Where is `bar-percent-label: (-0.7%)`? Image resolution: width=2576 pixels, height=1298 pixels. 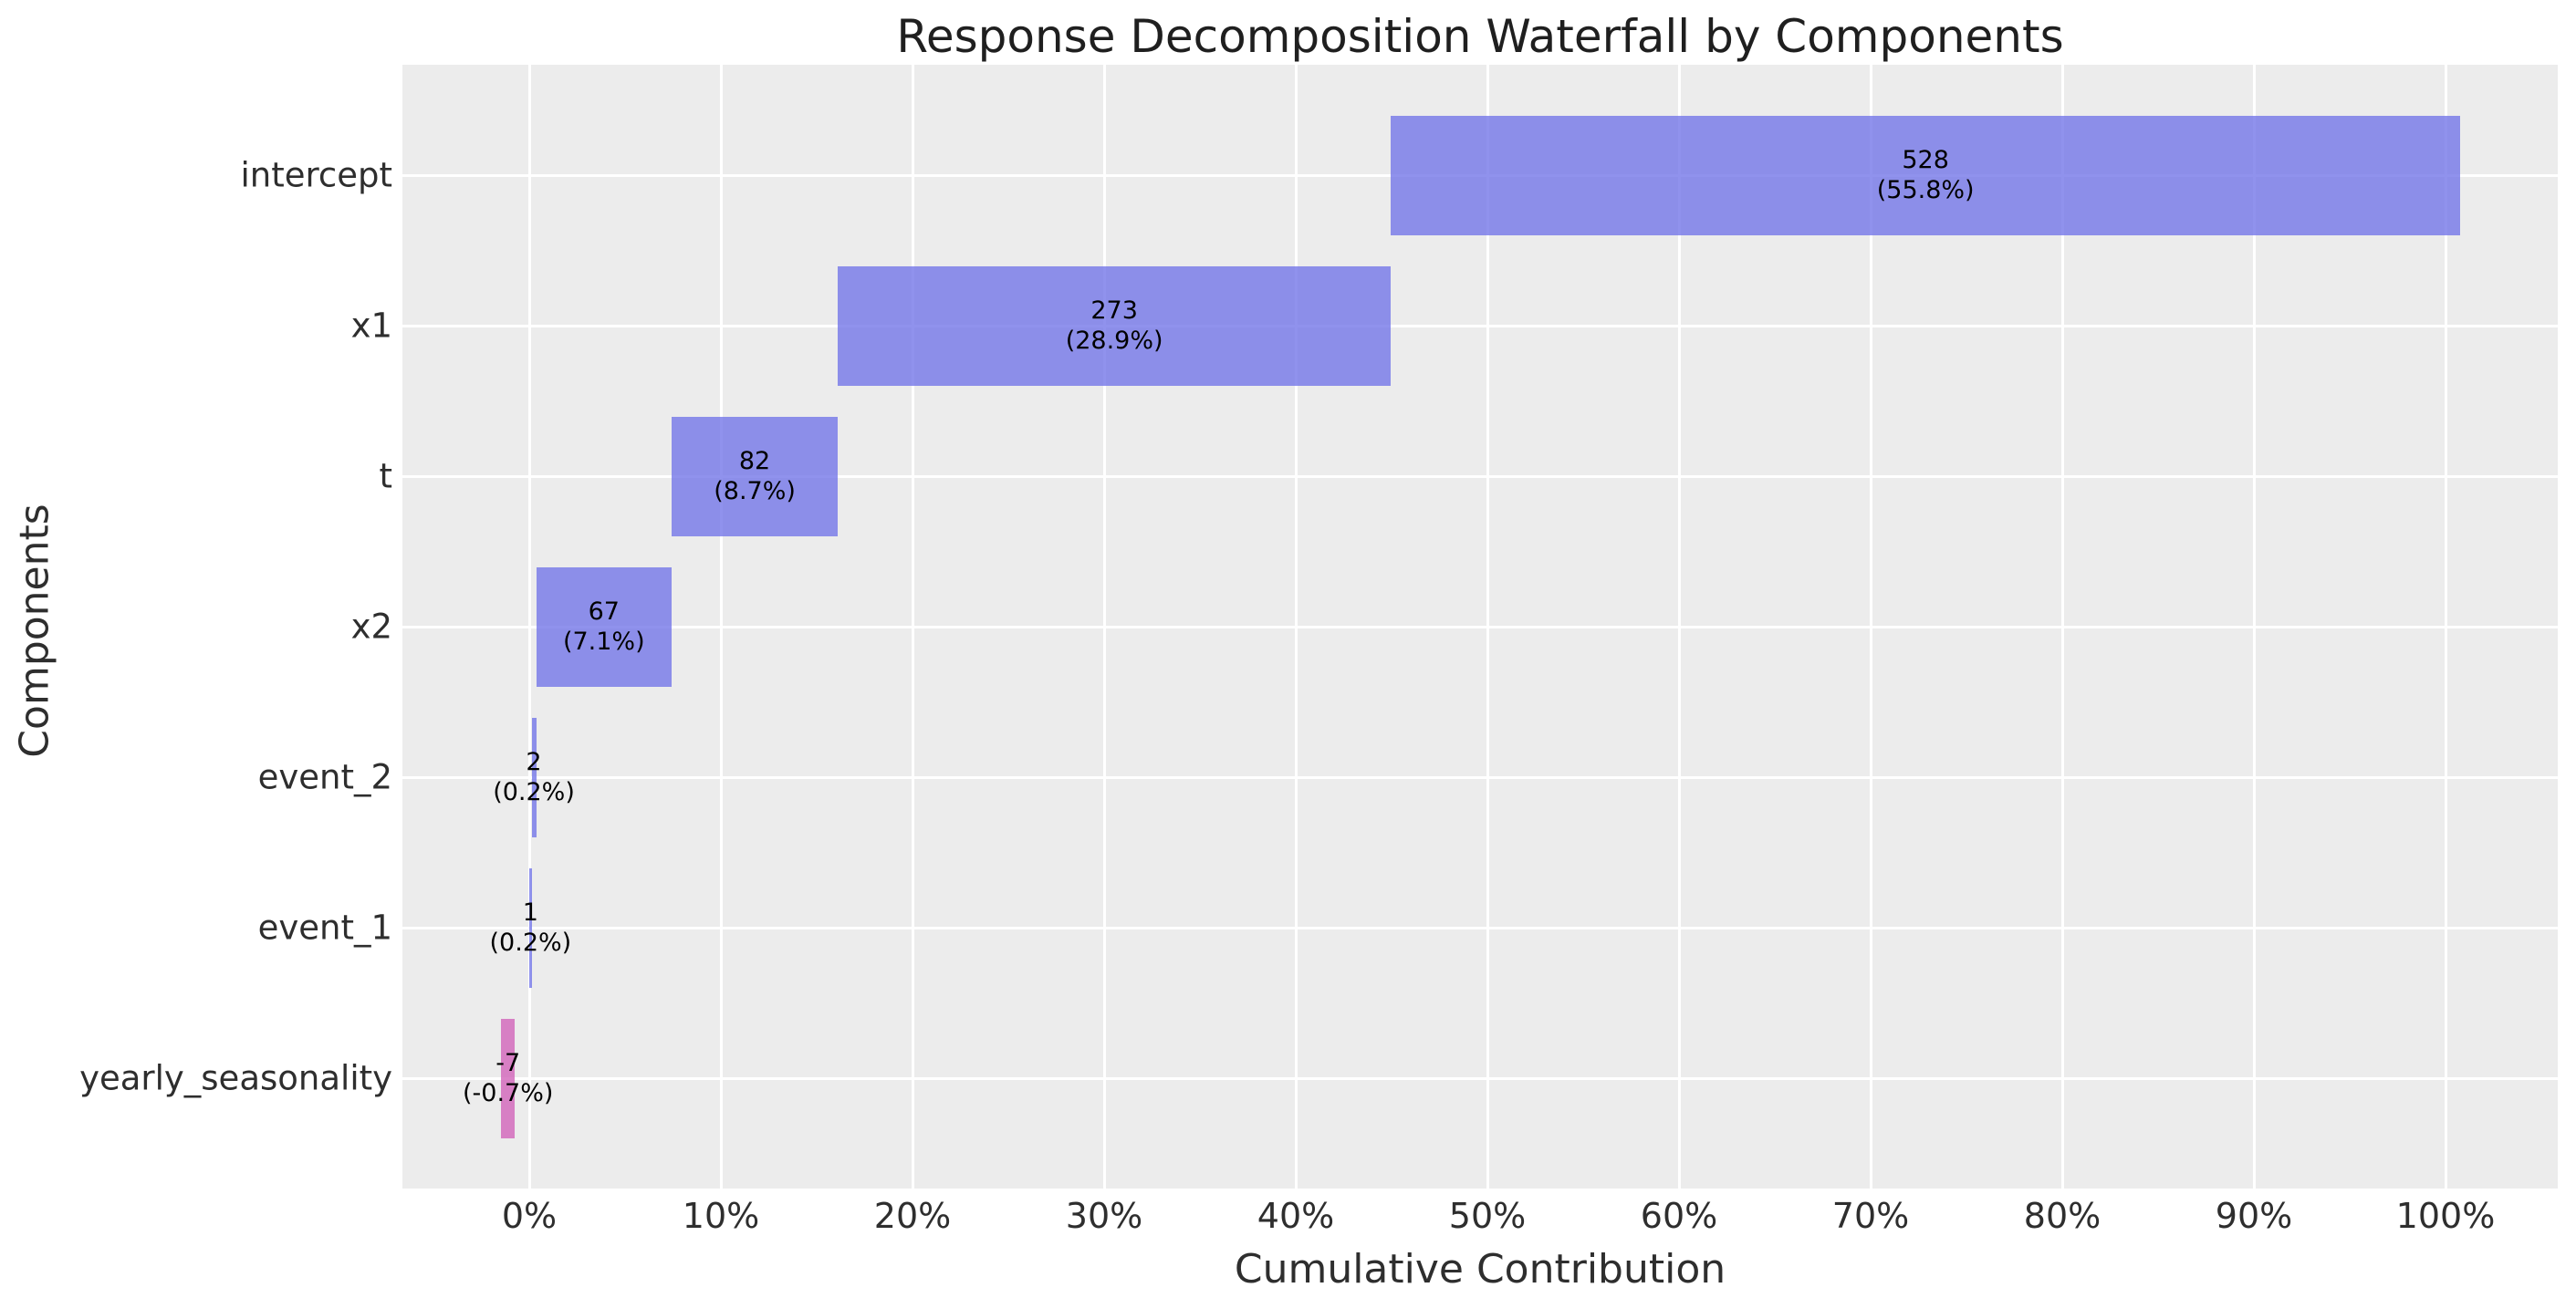 bar-percent-label: (-0.7%) is located at coordinates (508, 1093).